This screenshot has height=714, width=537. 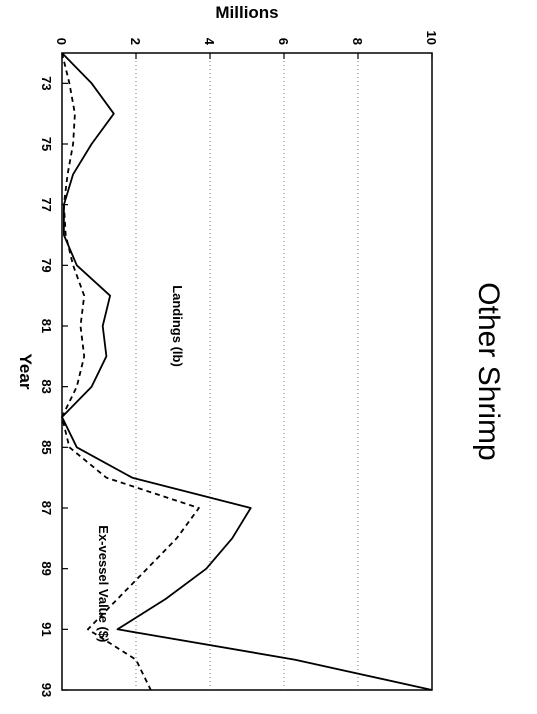 What do you see at coordinates (46, 83) in the screenshot?
I see `x-tick-label: 73` at bounding box center [46, 83].